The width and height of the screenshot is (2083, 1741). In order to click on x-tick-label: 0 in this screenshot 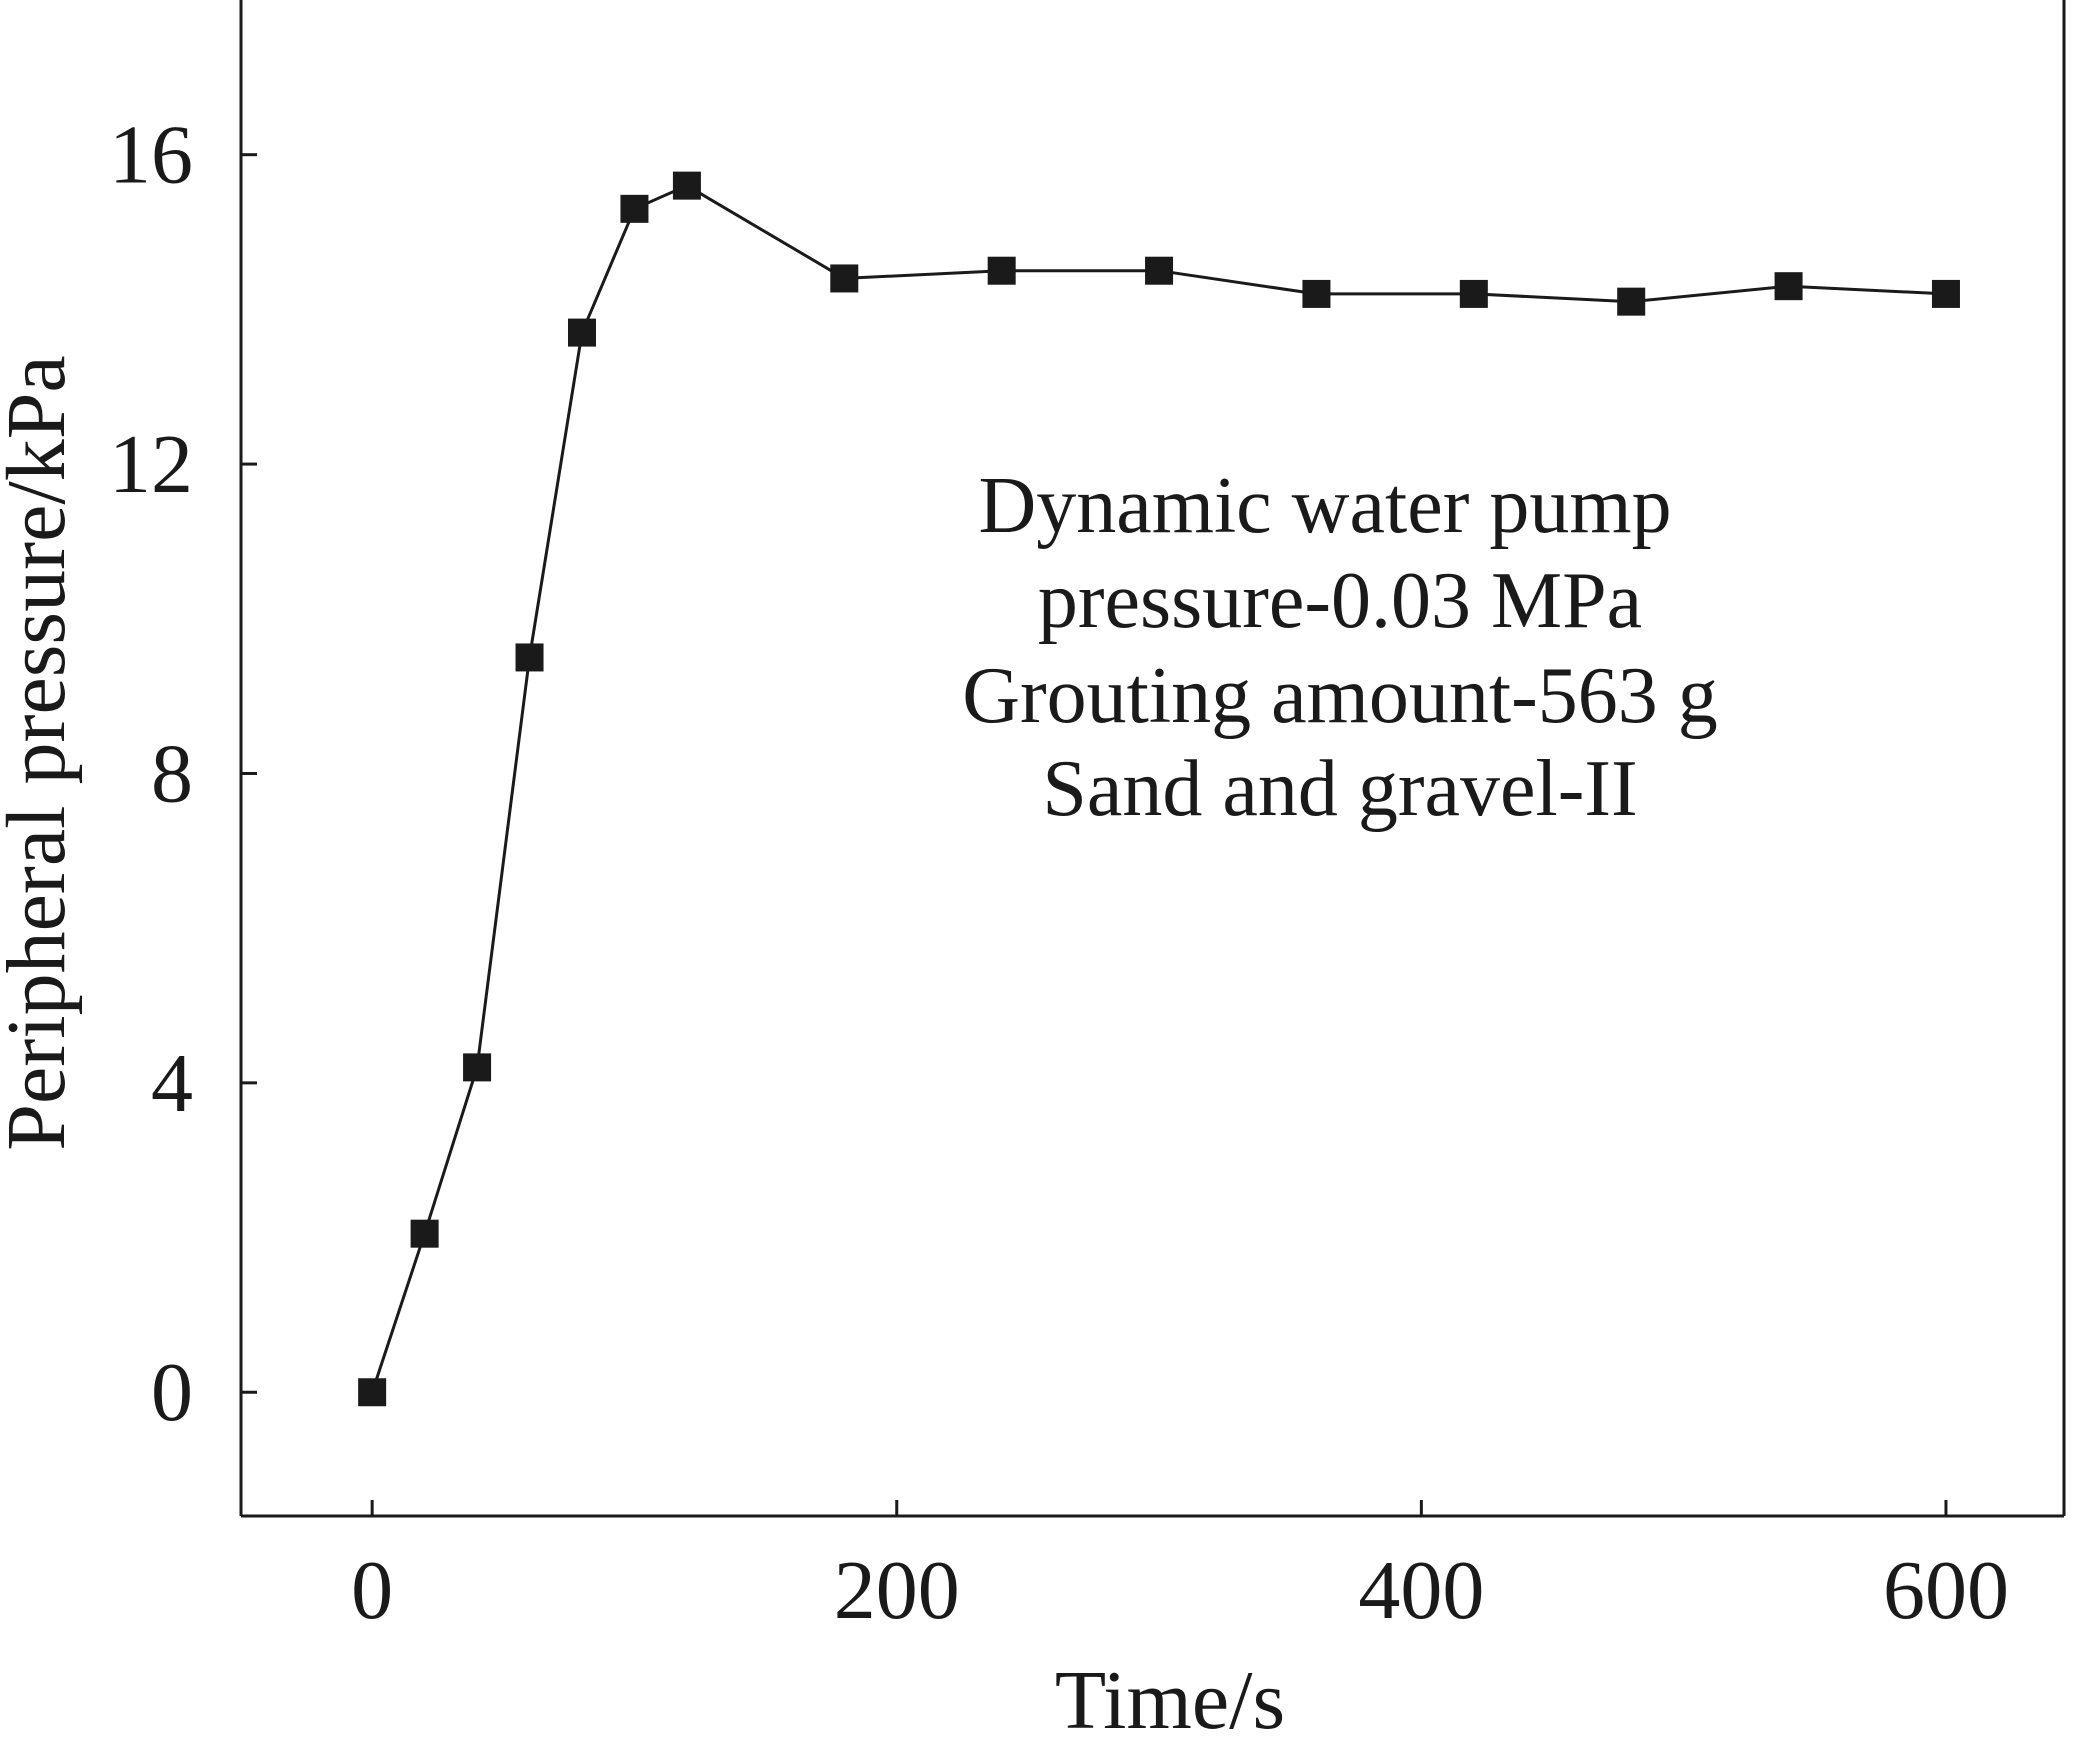, I will do `click(372, 1590)`.